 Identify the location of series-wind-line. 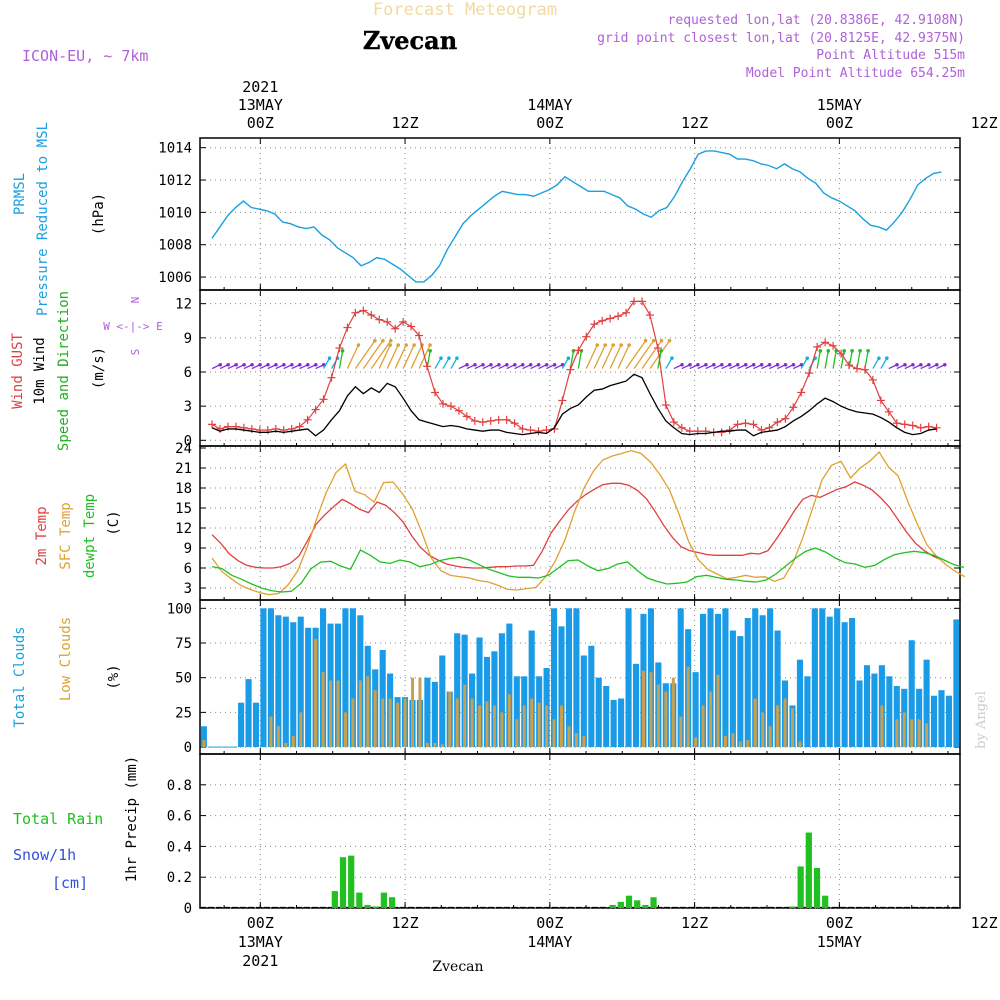
(574, 405).